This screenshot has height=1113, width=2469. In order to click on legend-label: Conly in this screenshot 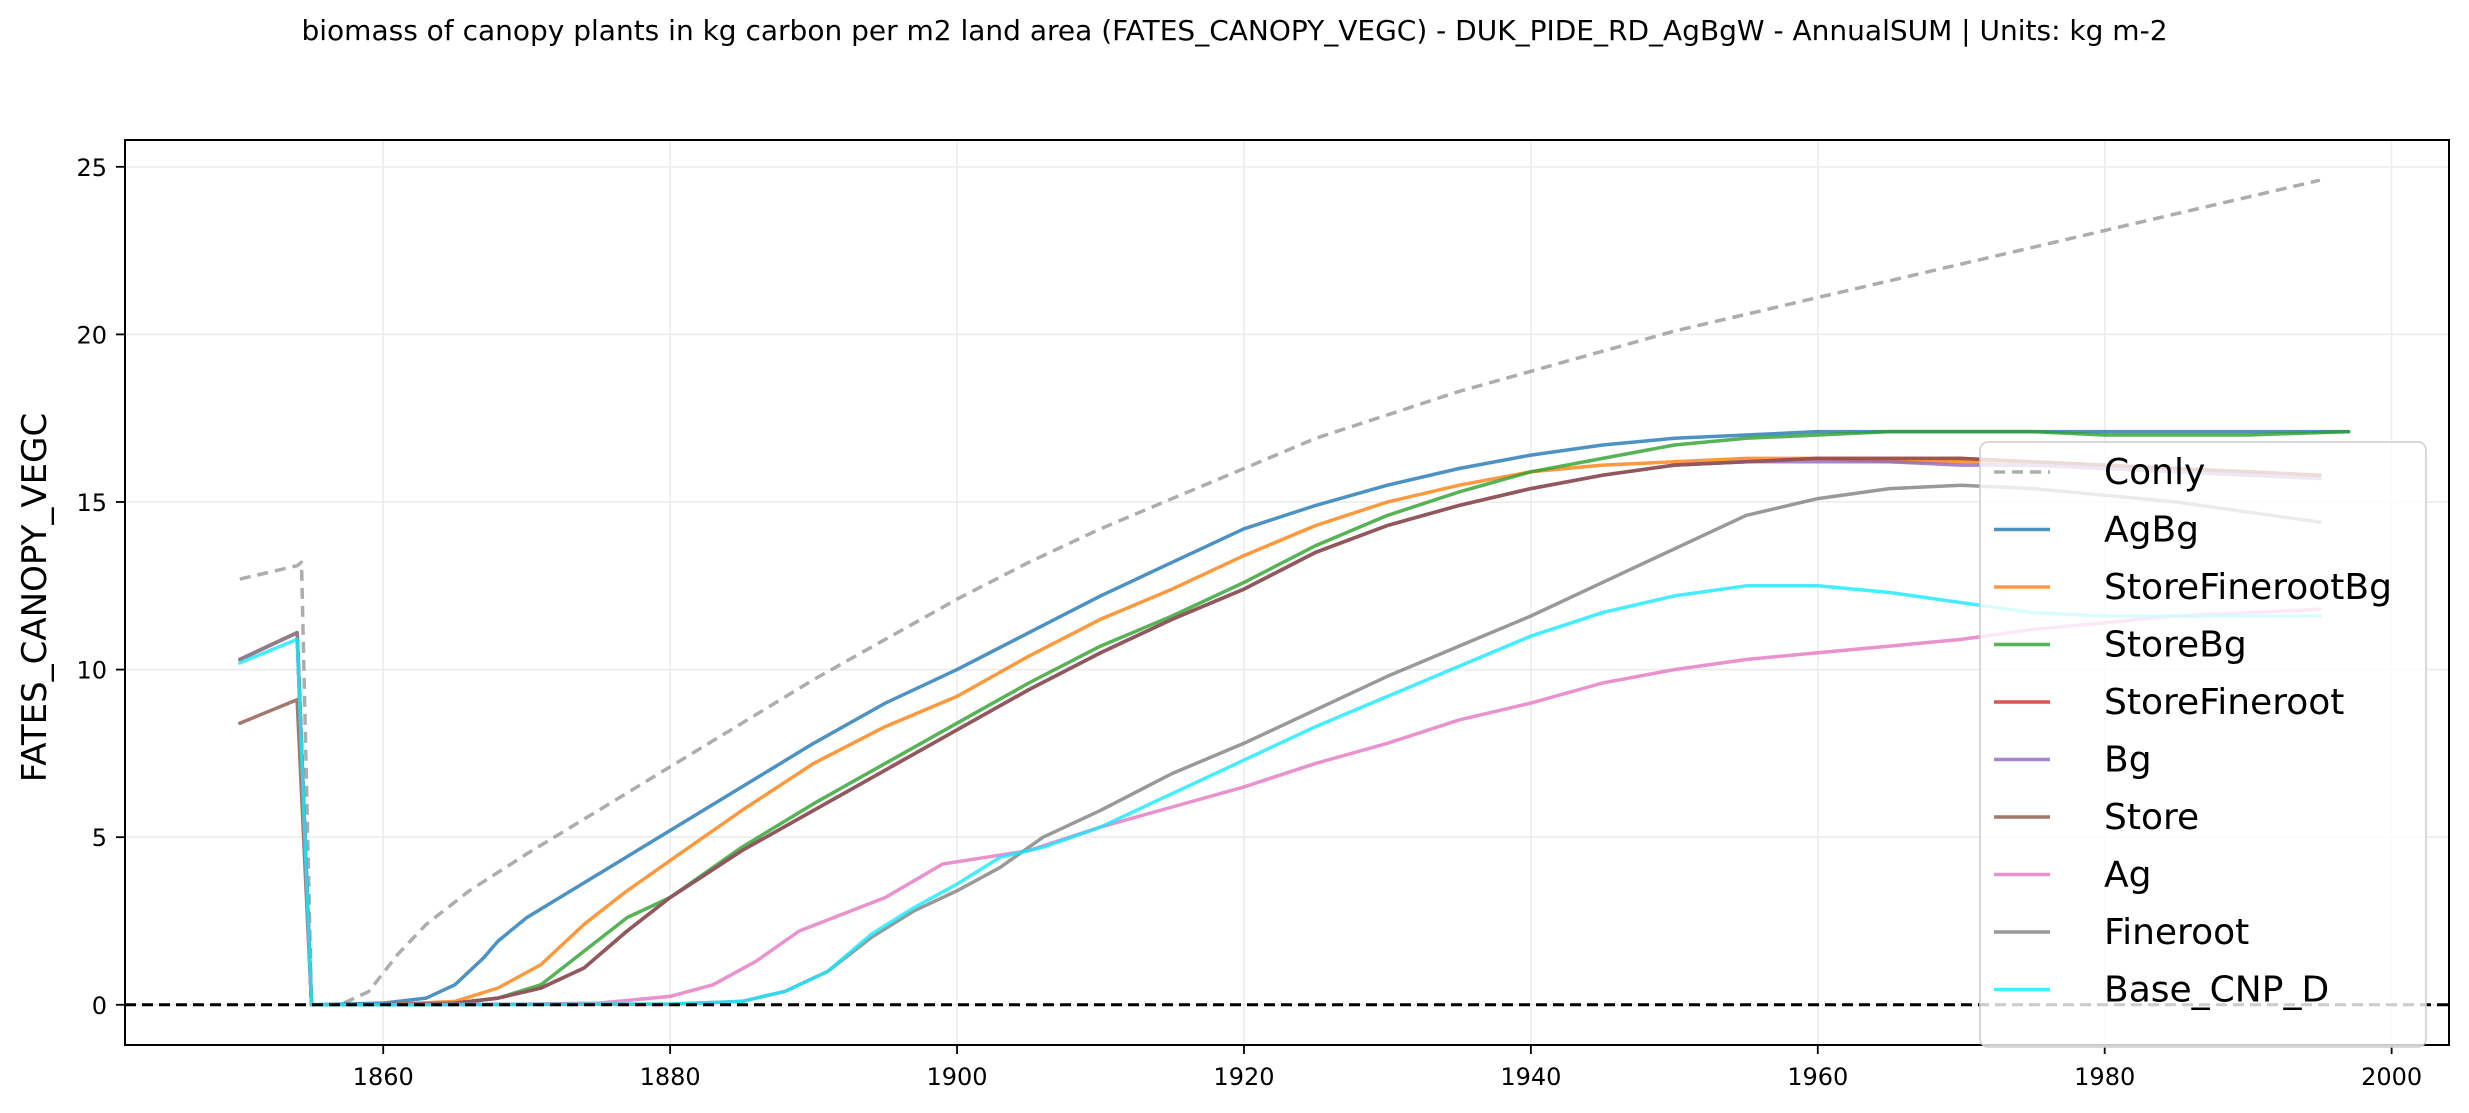, I will do `click(2154, 472)`.